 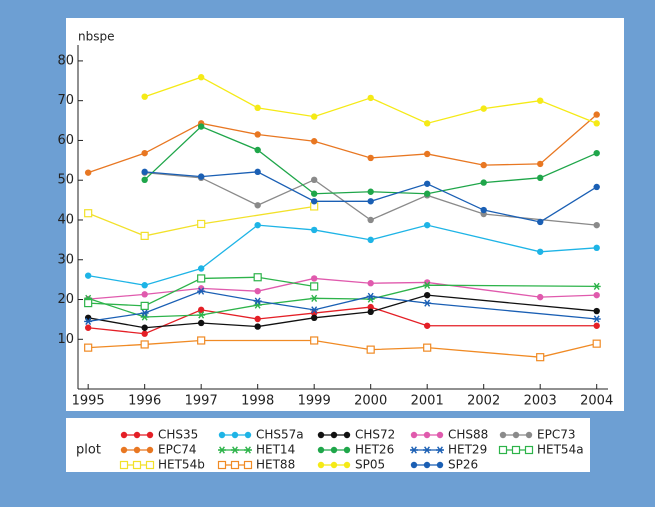 I want to click on legend-title: plot, so click(x=88, y=450).